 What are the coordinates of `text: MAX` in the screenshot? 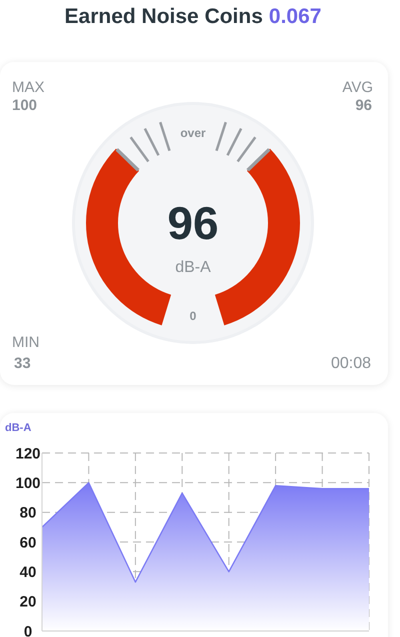 It's located at (28, 87).